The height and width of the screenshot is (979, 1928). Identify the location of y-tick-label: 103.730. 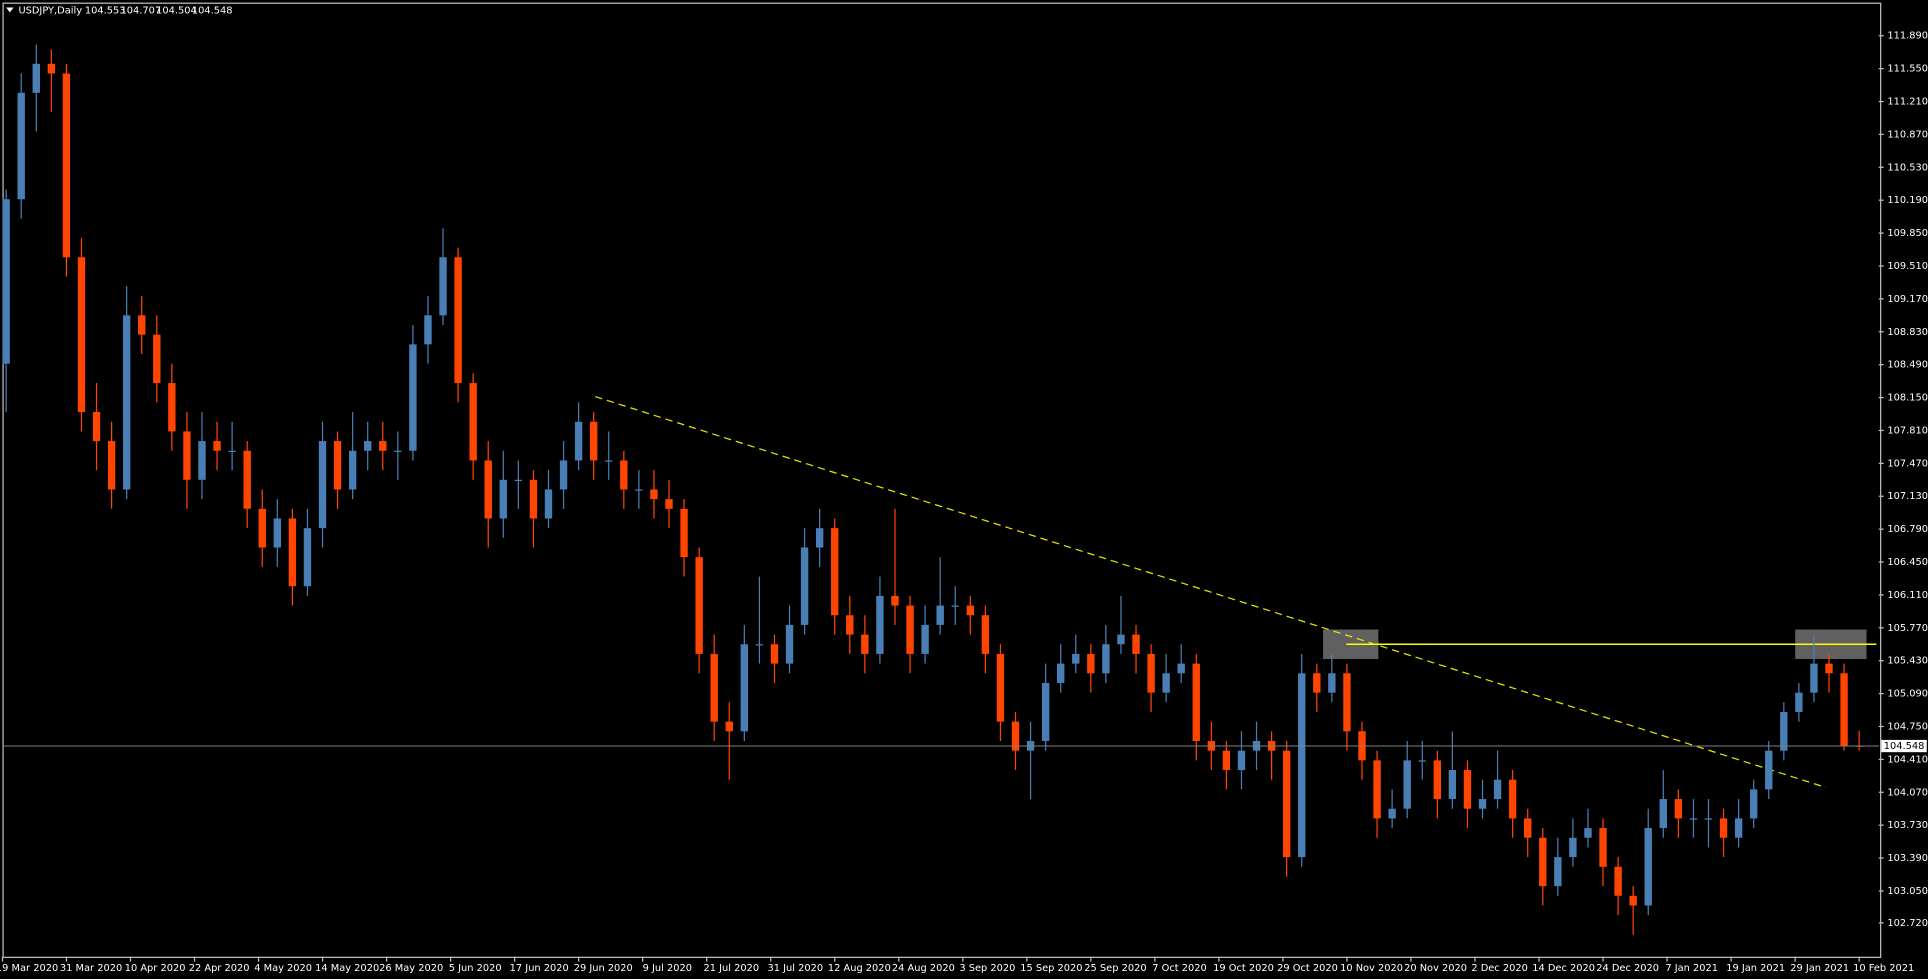
(1907, 825).